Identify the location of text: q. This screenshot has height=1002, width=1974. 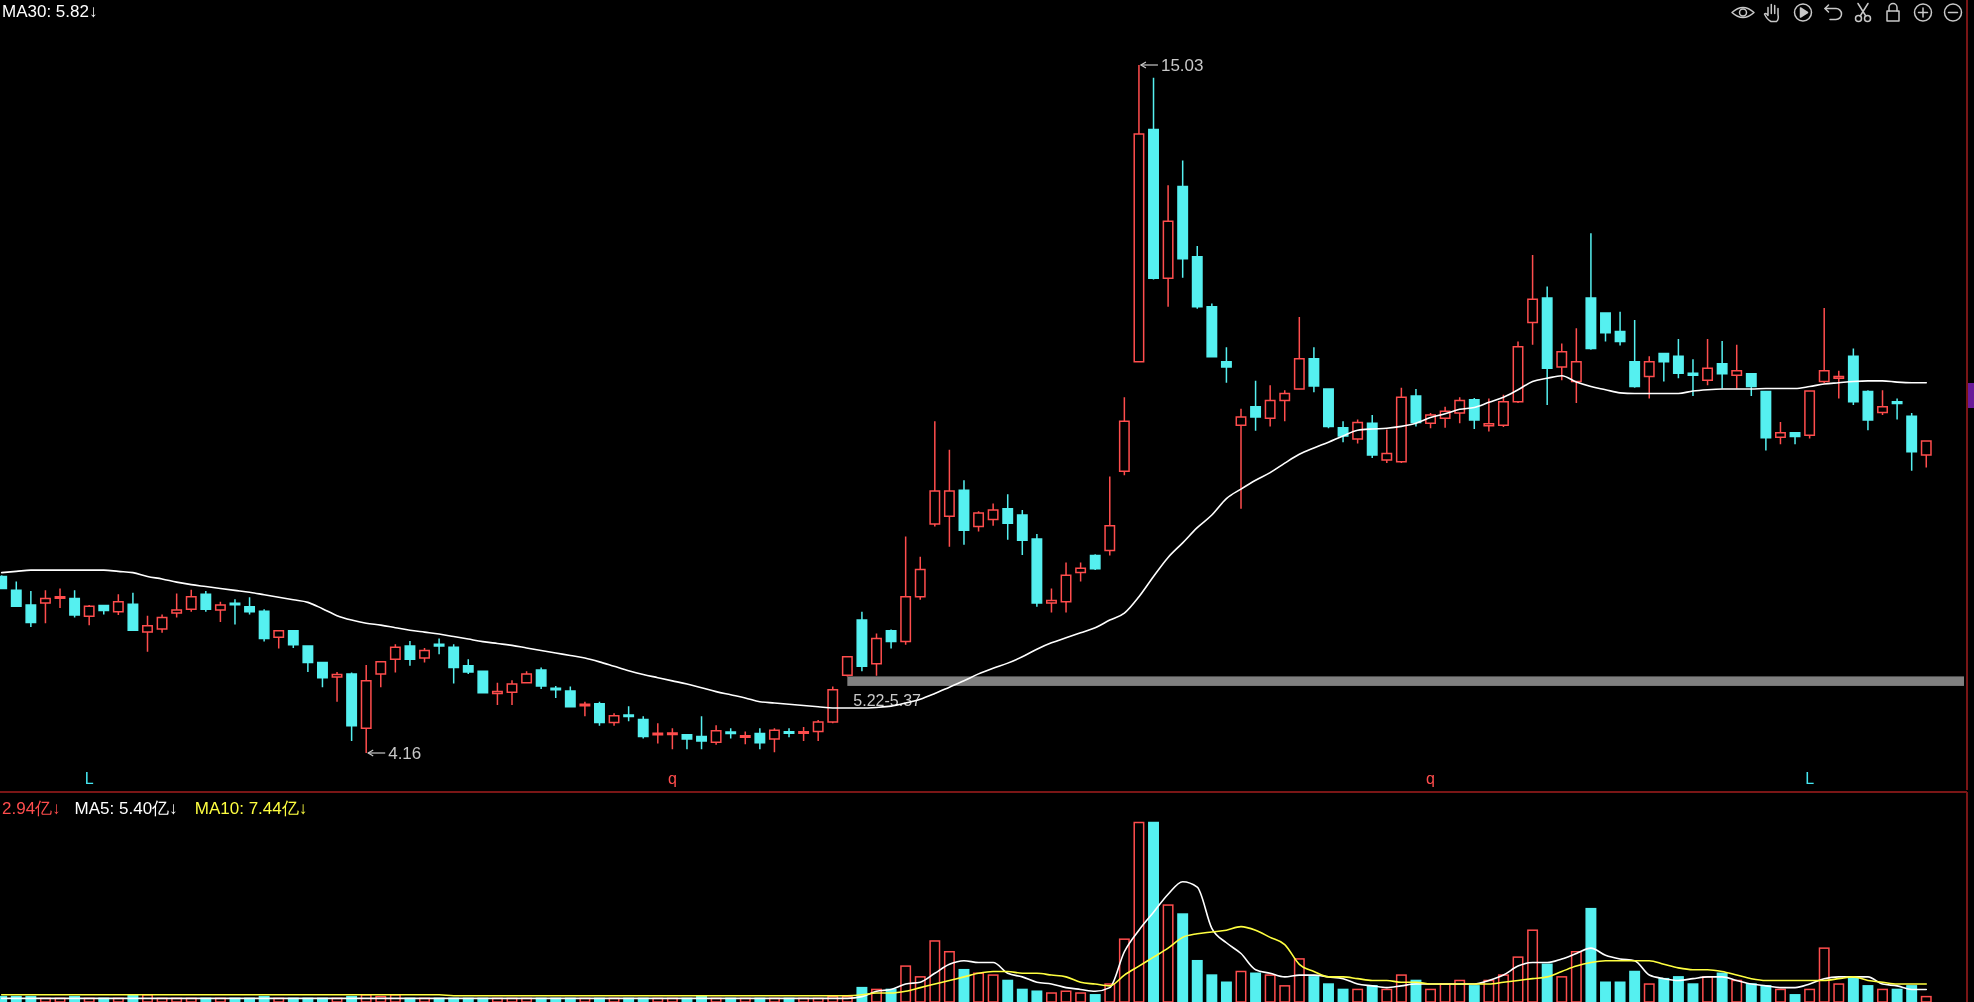
(672, 778).